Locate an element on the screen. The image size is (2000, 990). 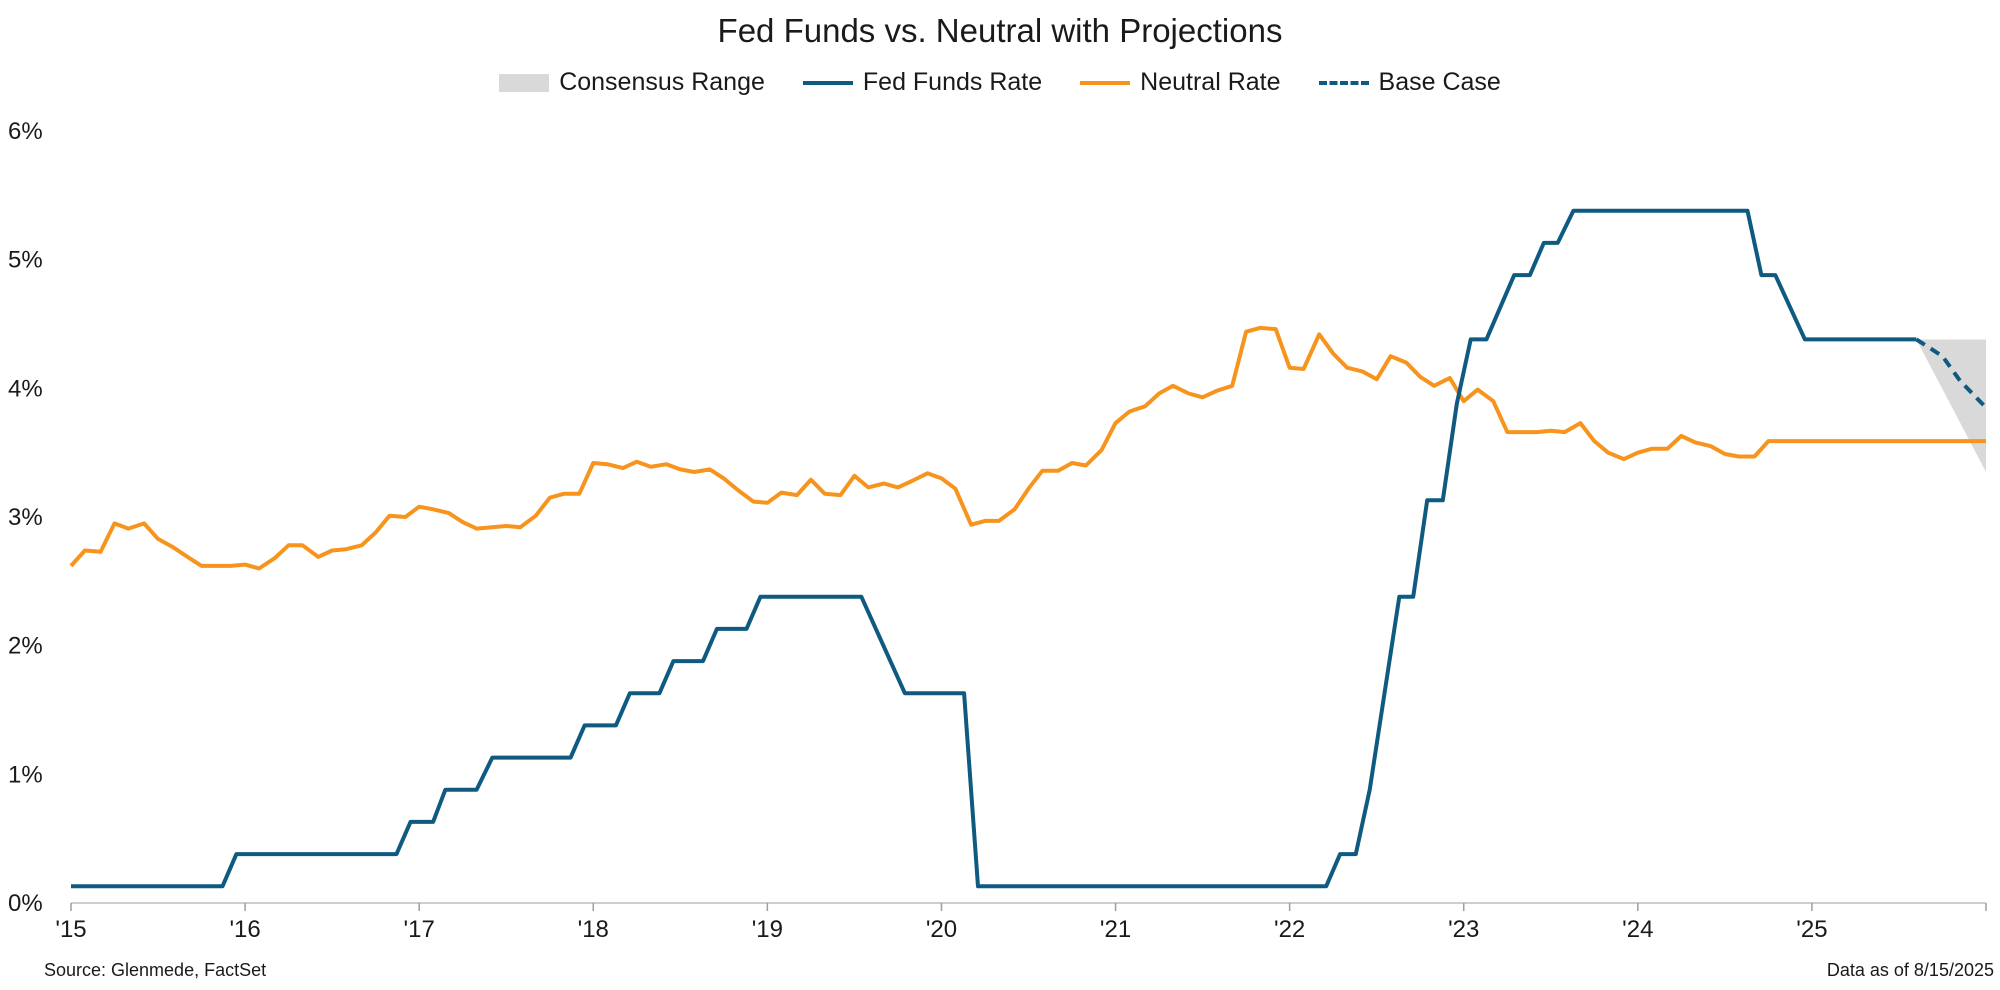
y-tick-label: 0% is located at coordinates (25, 903).